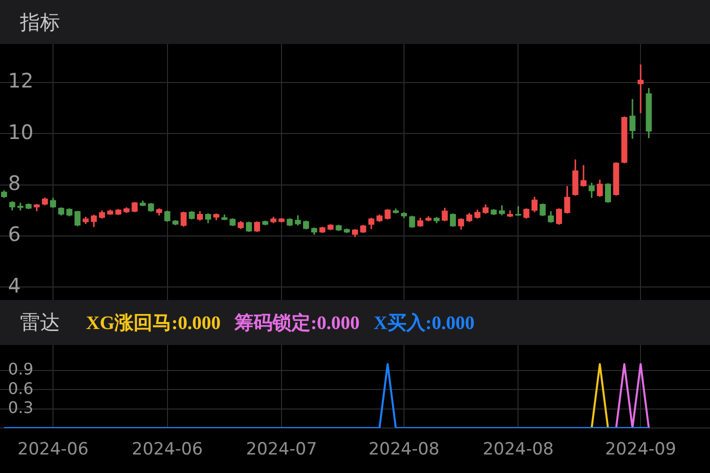  I want to click on y-tick-label: 8, so click(14, 183).